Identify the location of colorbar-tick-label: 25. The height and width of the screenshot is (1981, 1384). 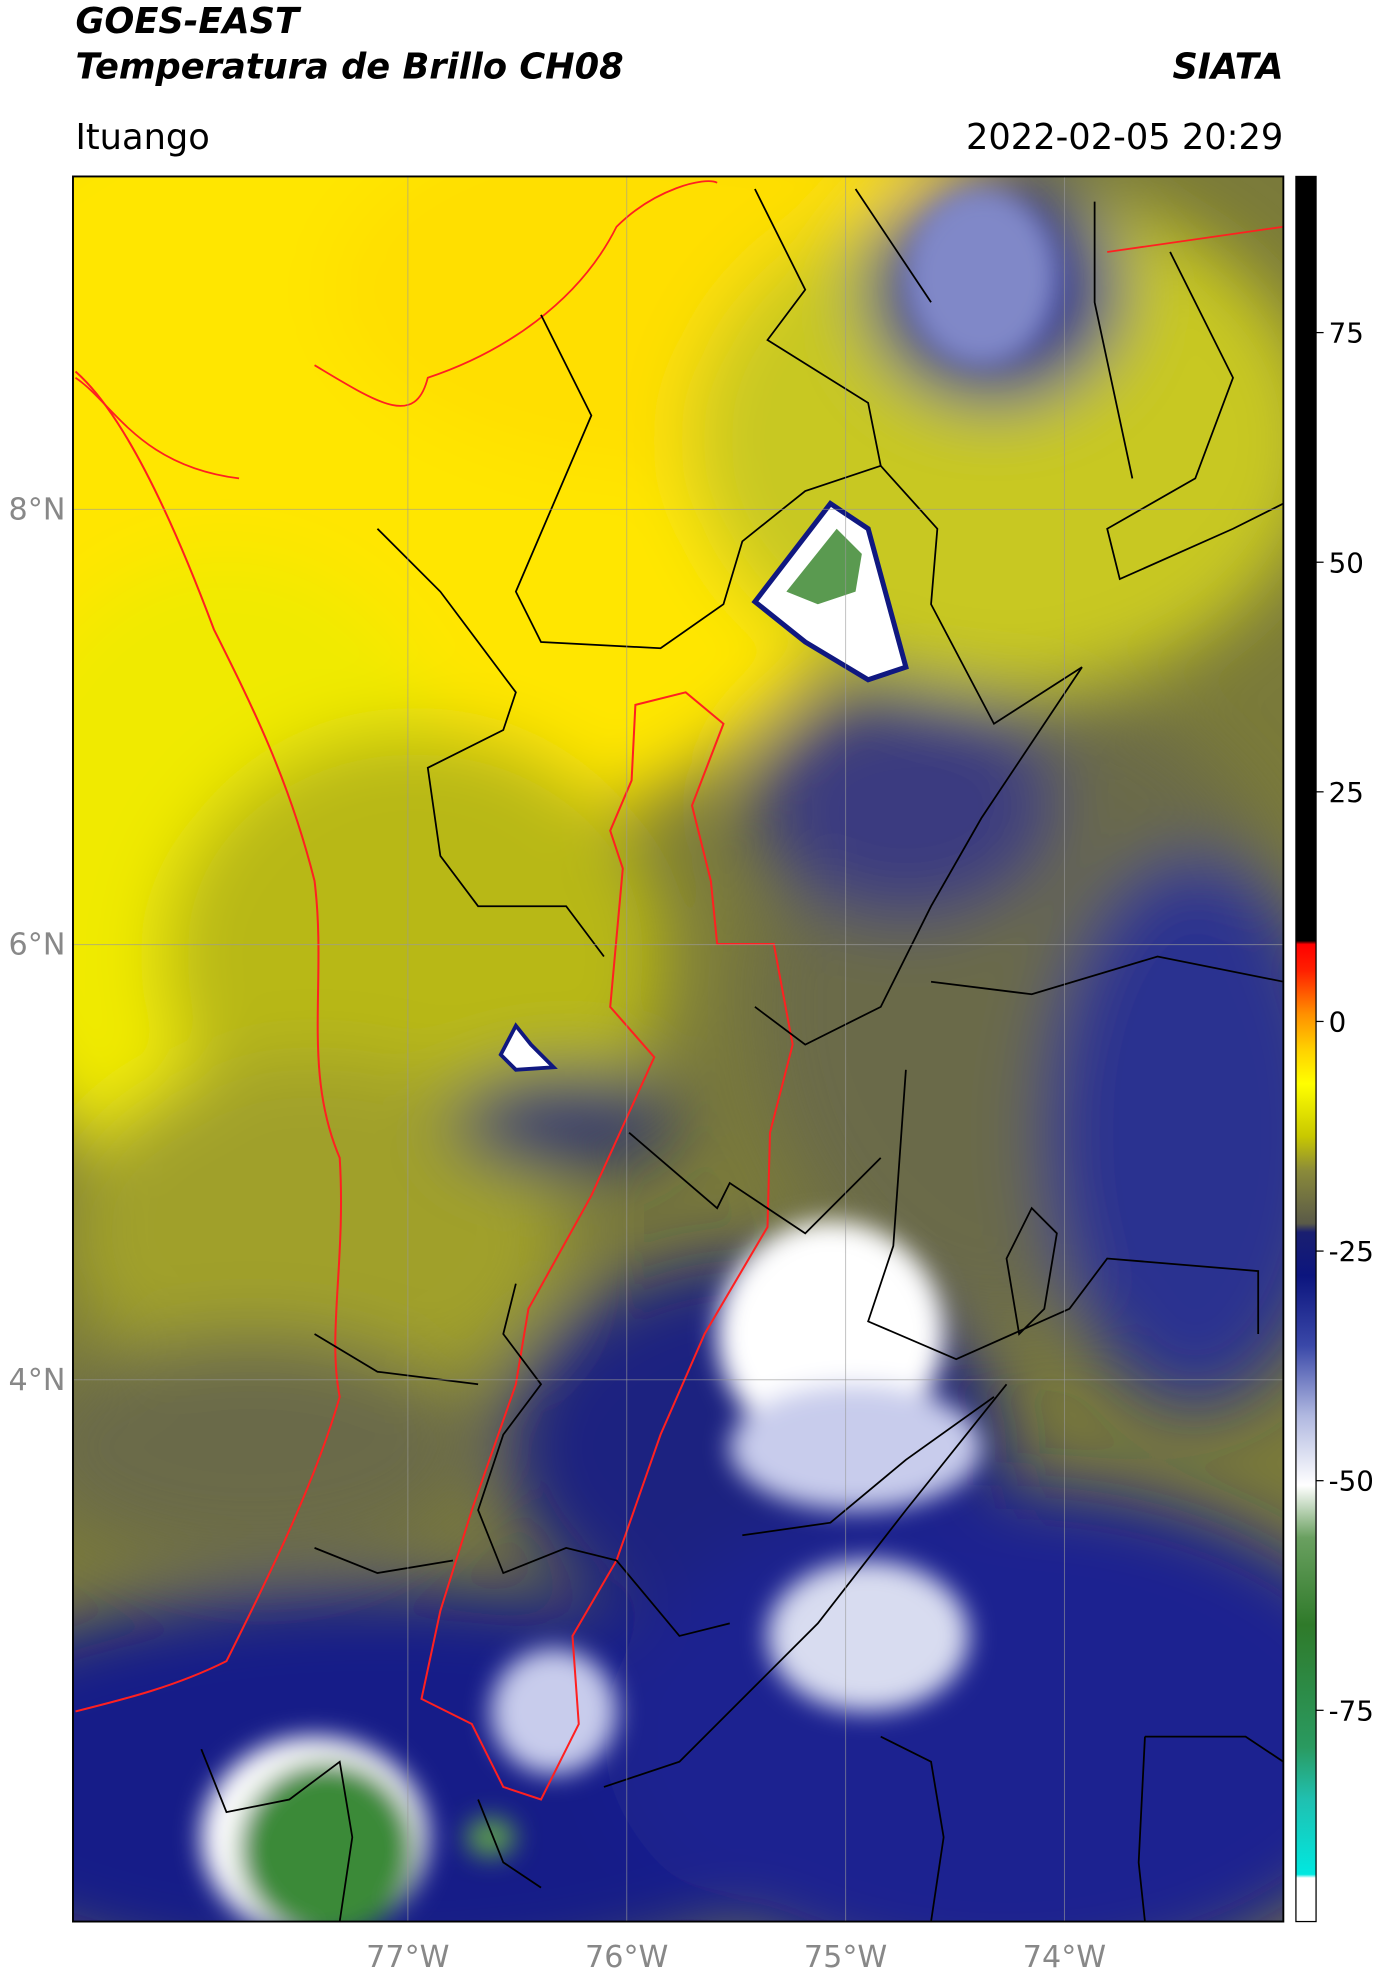
(1346, 792).